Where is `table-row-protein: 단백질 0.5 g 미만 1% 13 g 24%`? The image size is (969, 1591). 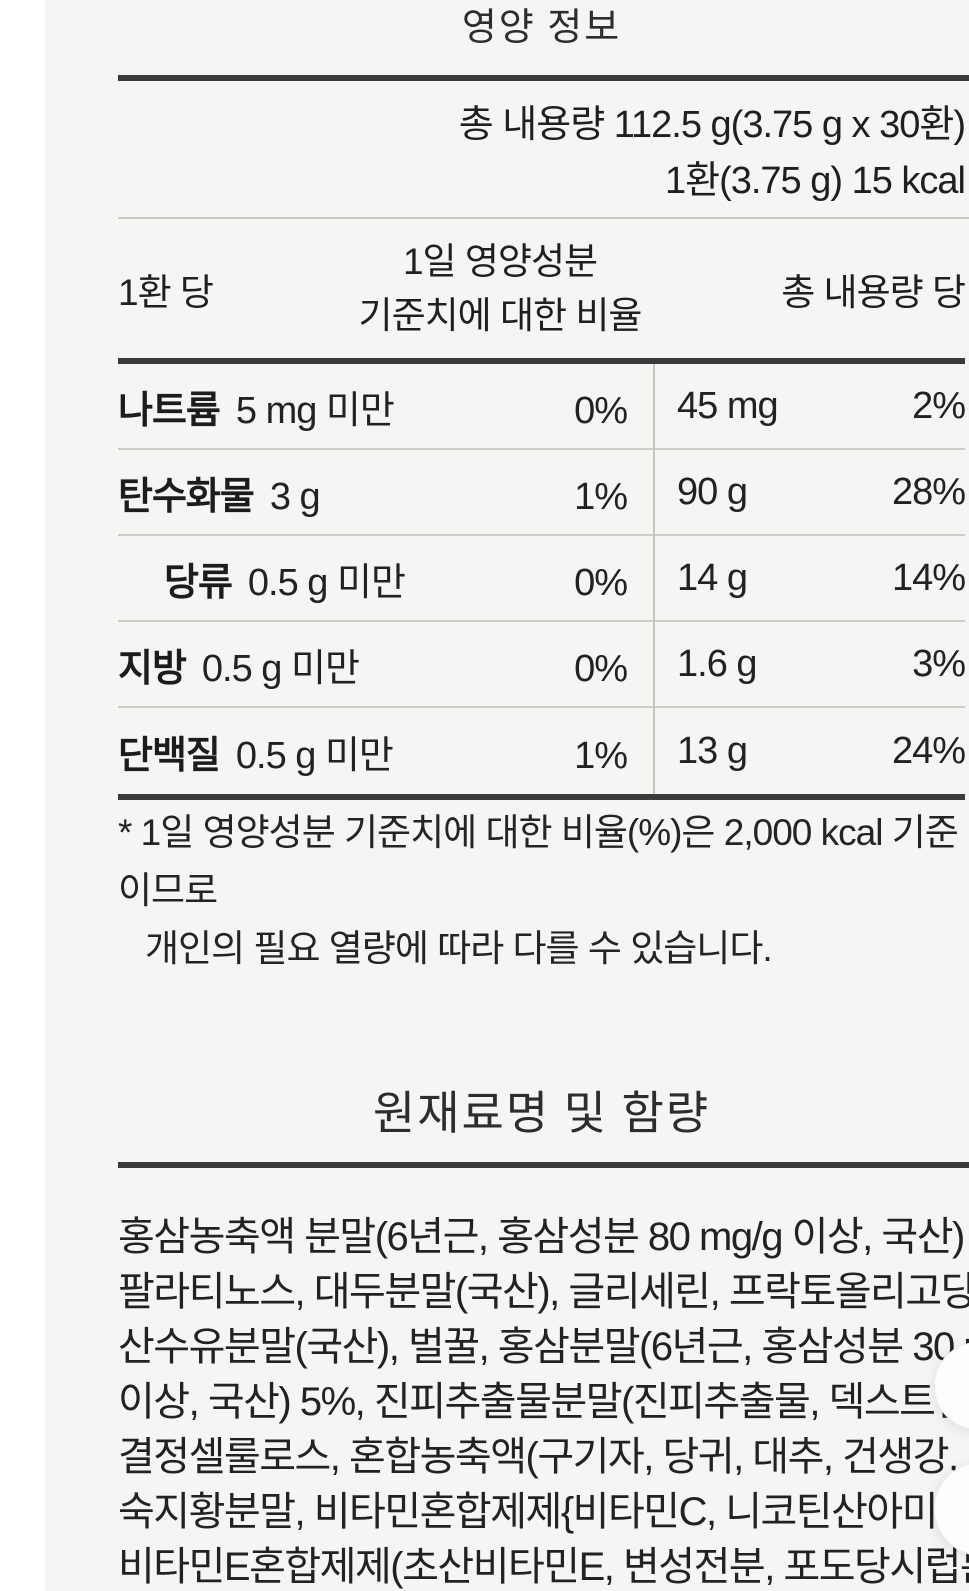
table-row-protein: 단백질 0.5 g 미만 1% 13 g 24% is located at coordinates (542, 751).